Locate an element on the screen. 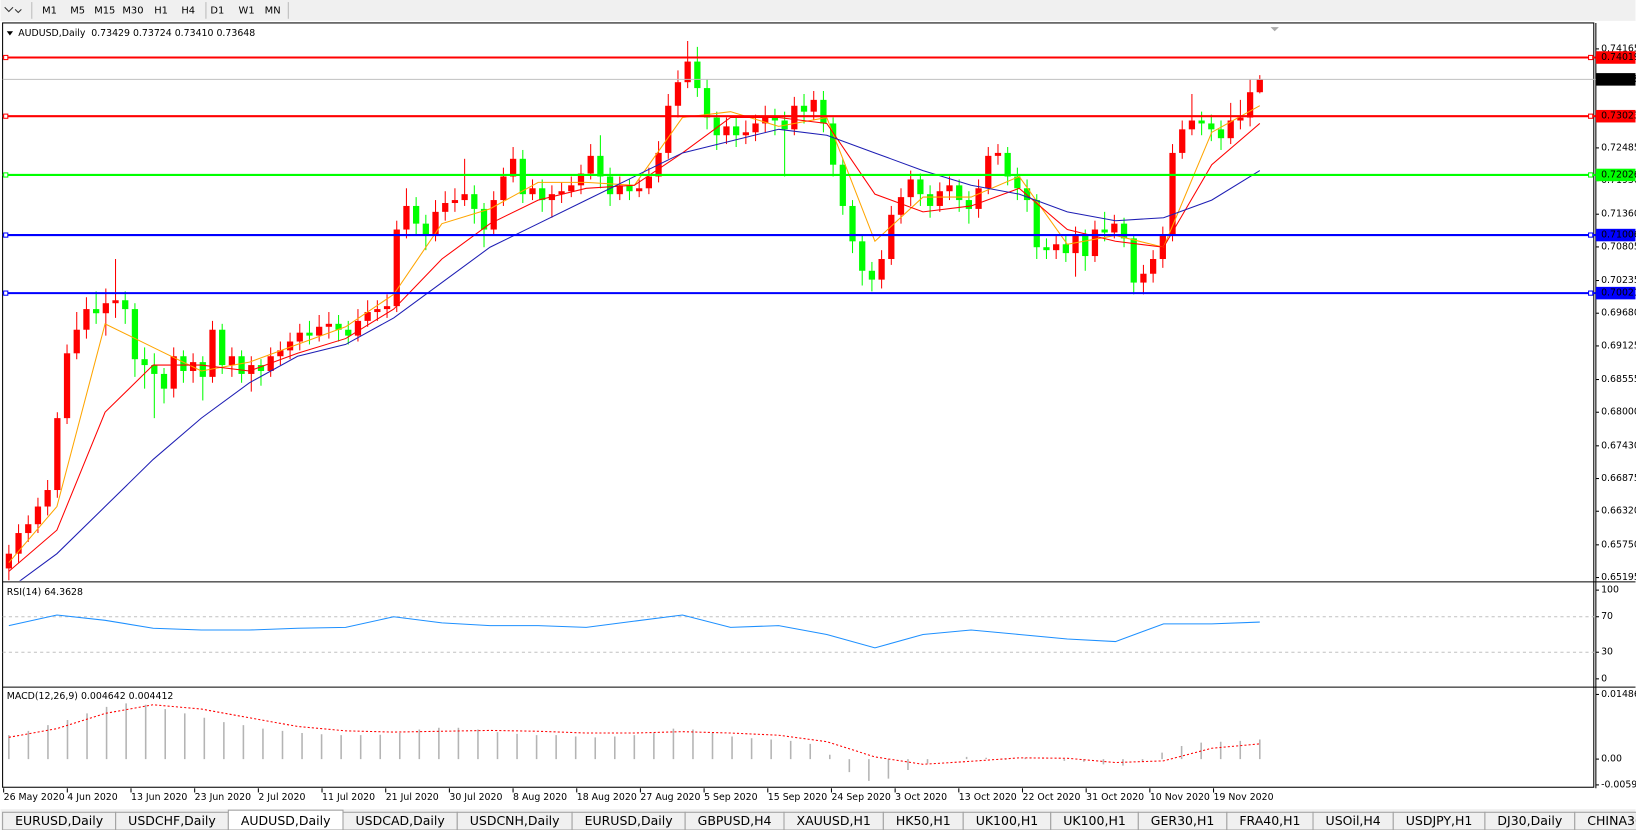  x-tick-label: 30 Jul 2020 is located at coordinates (475, 797).